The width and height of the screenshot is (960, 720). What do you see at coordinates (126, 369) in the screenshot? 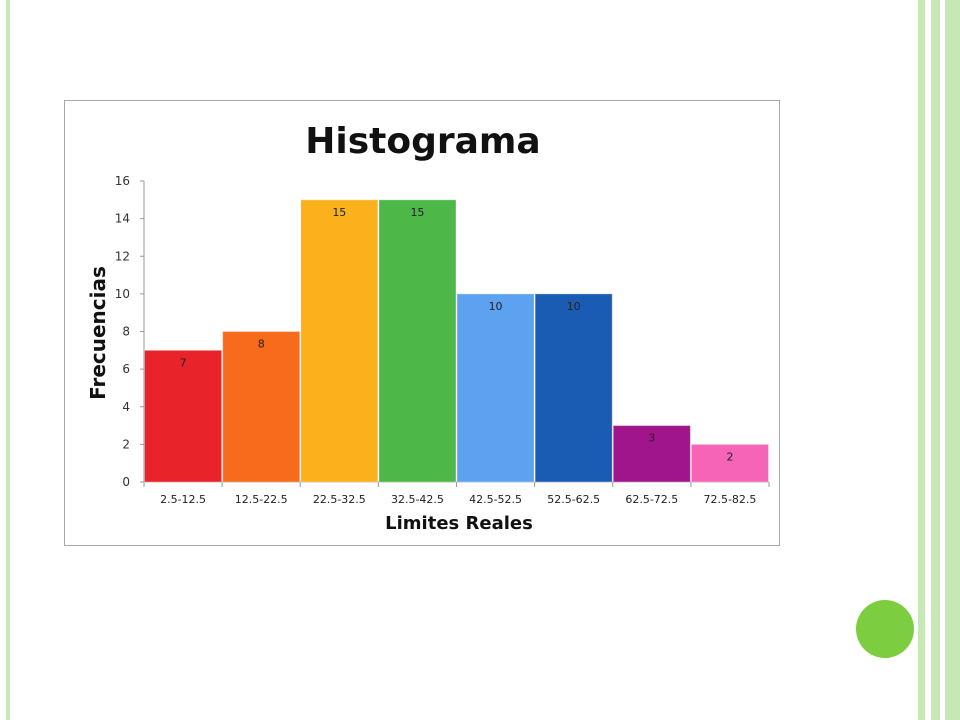
I see `y-tick-label: 6` at bounding box center [126, 369].